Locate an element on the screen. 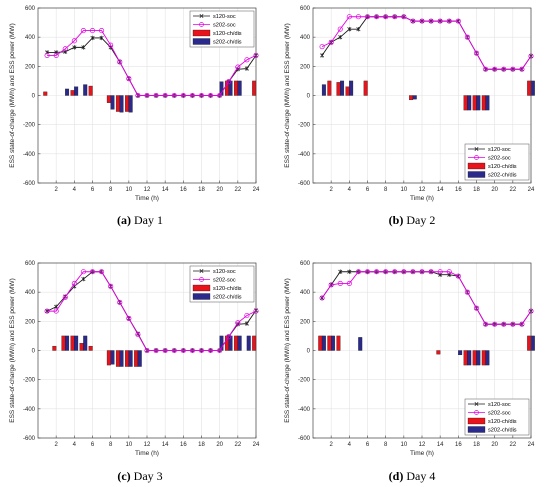 Image resolution: width=550 pixels, height=487 pixels. point-s202-soc-h1 is located at coordinates (47, 311).